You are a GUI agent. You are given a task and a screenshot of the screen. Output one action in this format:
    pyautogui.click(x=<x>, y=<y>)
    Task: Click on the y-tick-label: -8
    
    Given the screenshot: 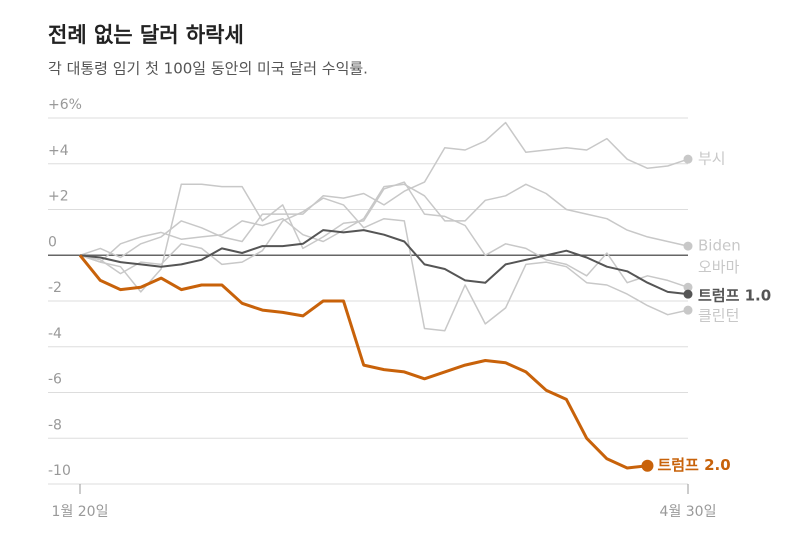 What is the action you would take?
    pyautogui.click(x=55, y=425)
    